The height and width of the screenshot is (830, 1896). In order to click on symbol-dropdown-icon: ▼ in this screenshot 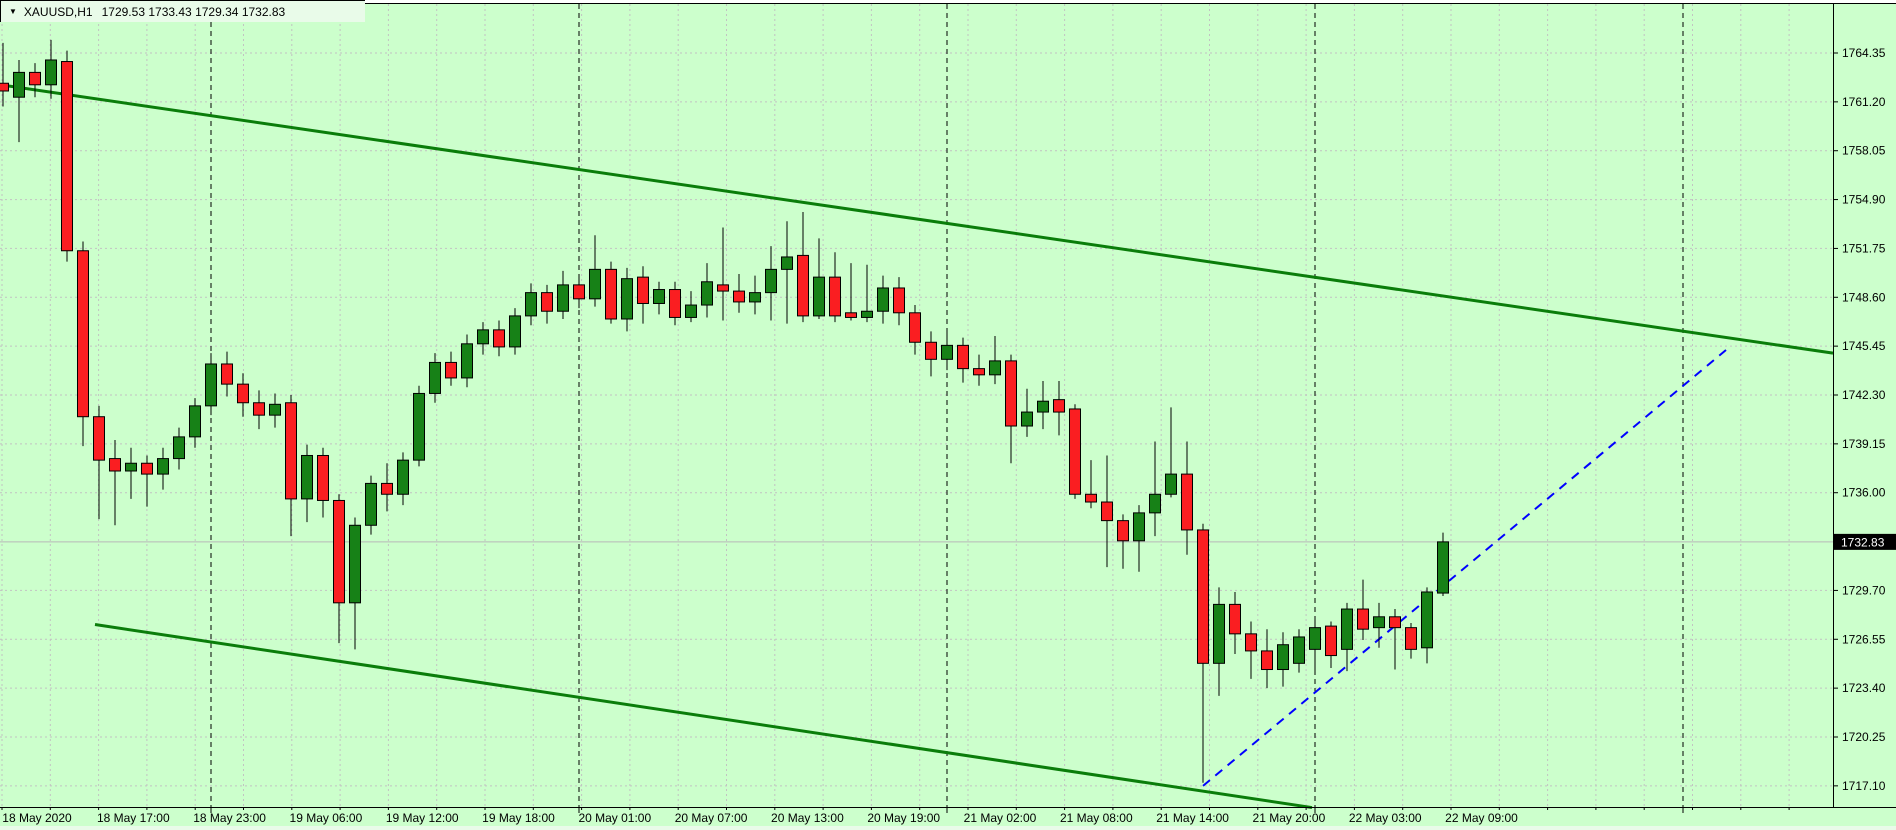, I will do `click(13, 11)`.